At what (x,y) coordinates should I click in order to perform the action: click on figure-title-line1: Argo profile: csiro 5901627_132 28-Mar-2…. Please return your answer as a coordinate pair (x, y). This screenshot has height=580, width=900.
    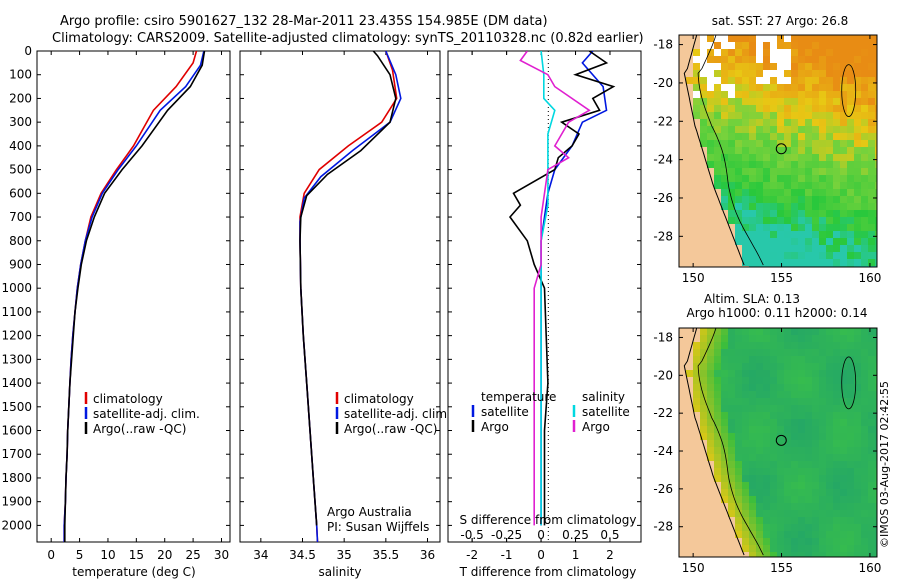
    Looking at the image, I should click on (304, 21).